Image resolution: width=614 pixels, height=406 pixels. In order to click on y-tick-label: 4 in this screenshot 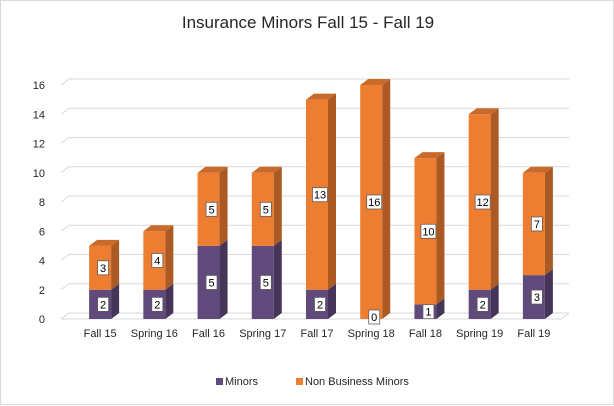, I will do `click(42, 262)`.